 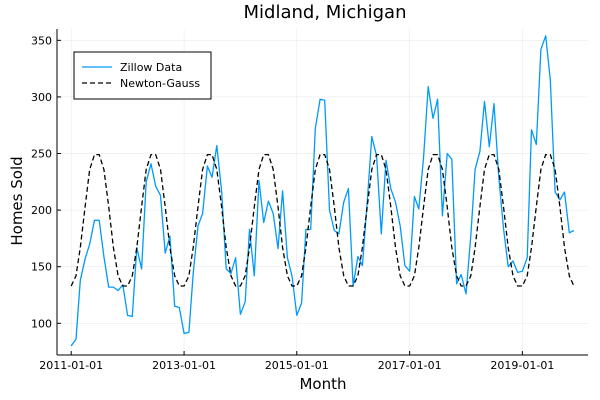 What do you see at coordinates (410, 365) in the screenshot?
I see `x-tick-label: 2017-01-01` at bounding box center [410, 365].